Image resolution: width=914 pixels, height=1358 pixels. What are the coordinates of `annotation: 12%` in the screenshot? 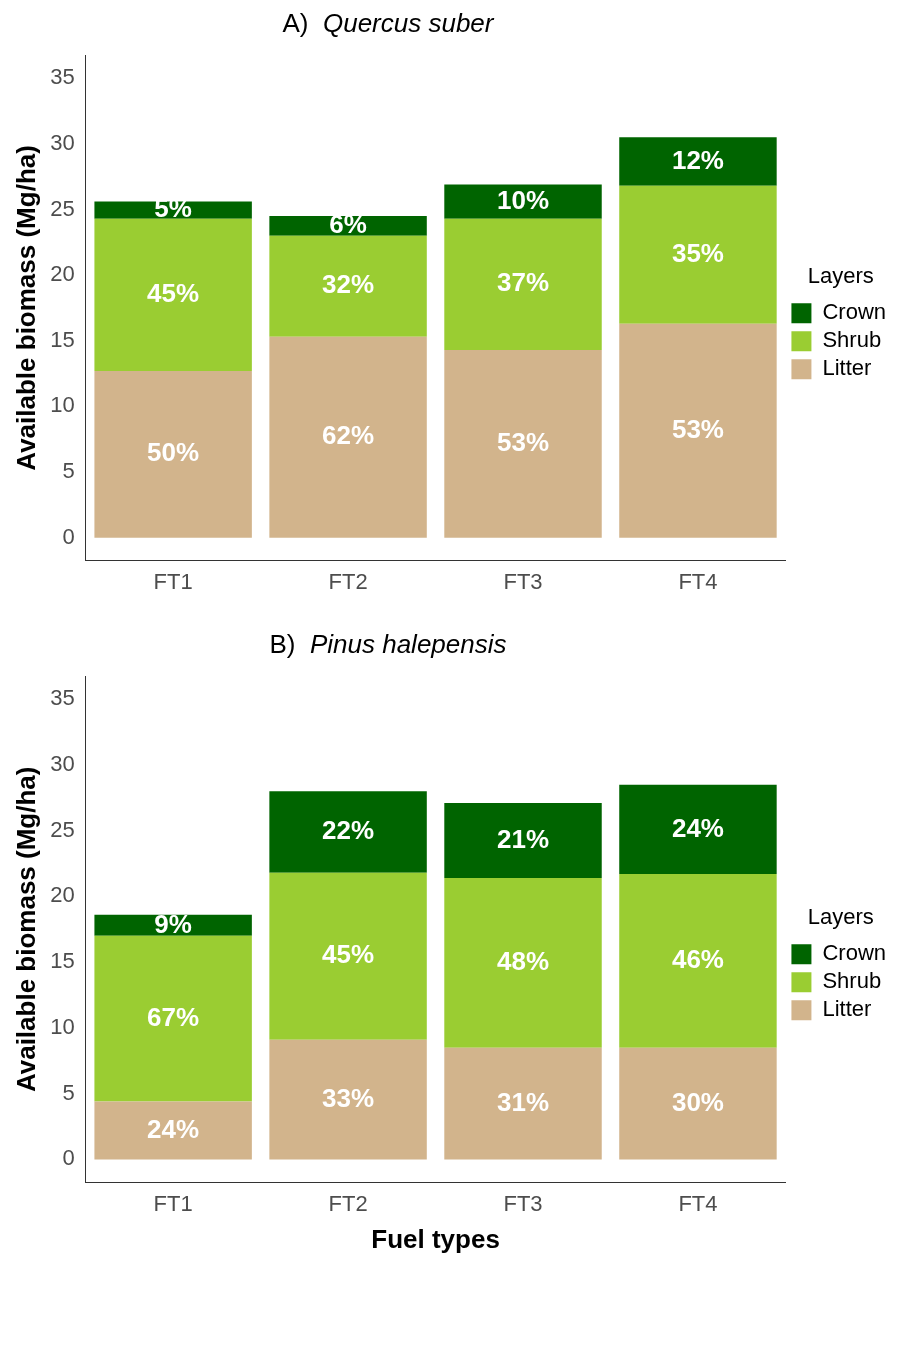 It's located at (697, 159).